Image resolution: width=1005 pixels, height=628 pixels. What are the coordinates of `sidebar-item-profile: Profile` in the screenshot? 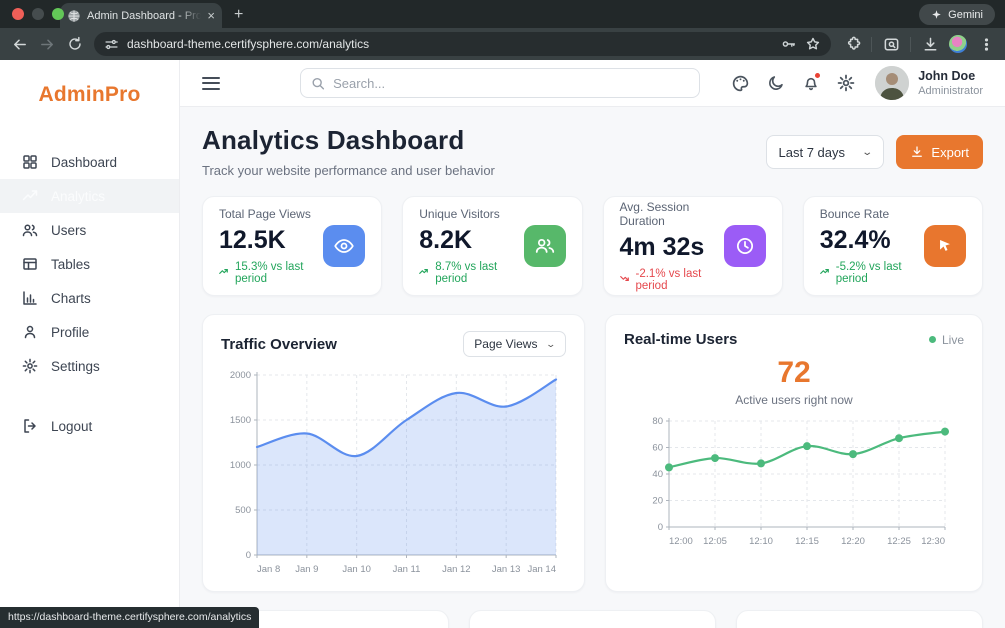 It's located at (89, 332).